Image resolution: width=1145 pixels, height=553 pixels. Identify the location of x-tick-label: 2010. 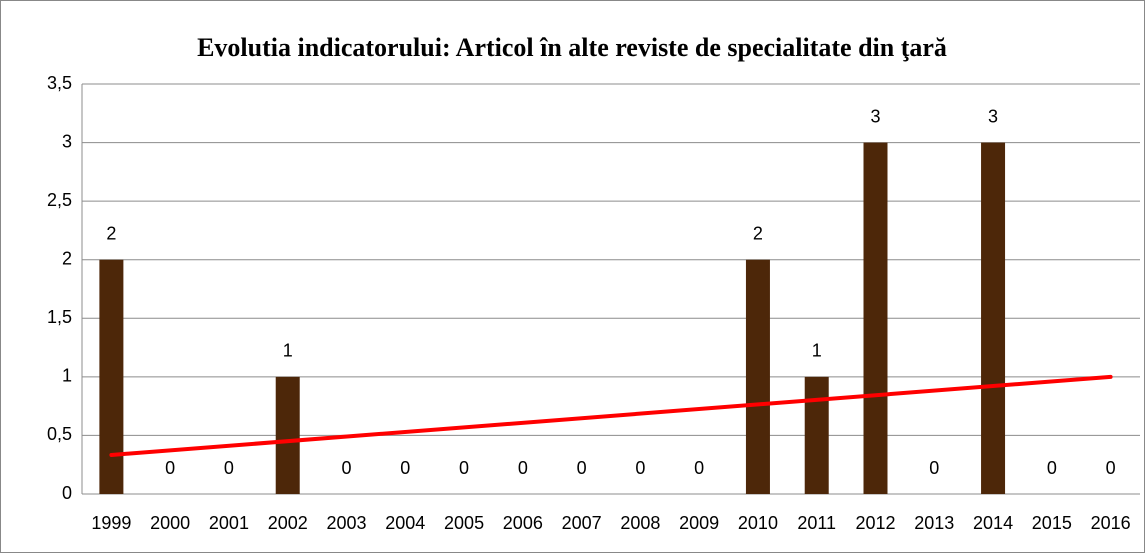
(758, 523).